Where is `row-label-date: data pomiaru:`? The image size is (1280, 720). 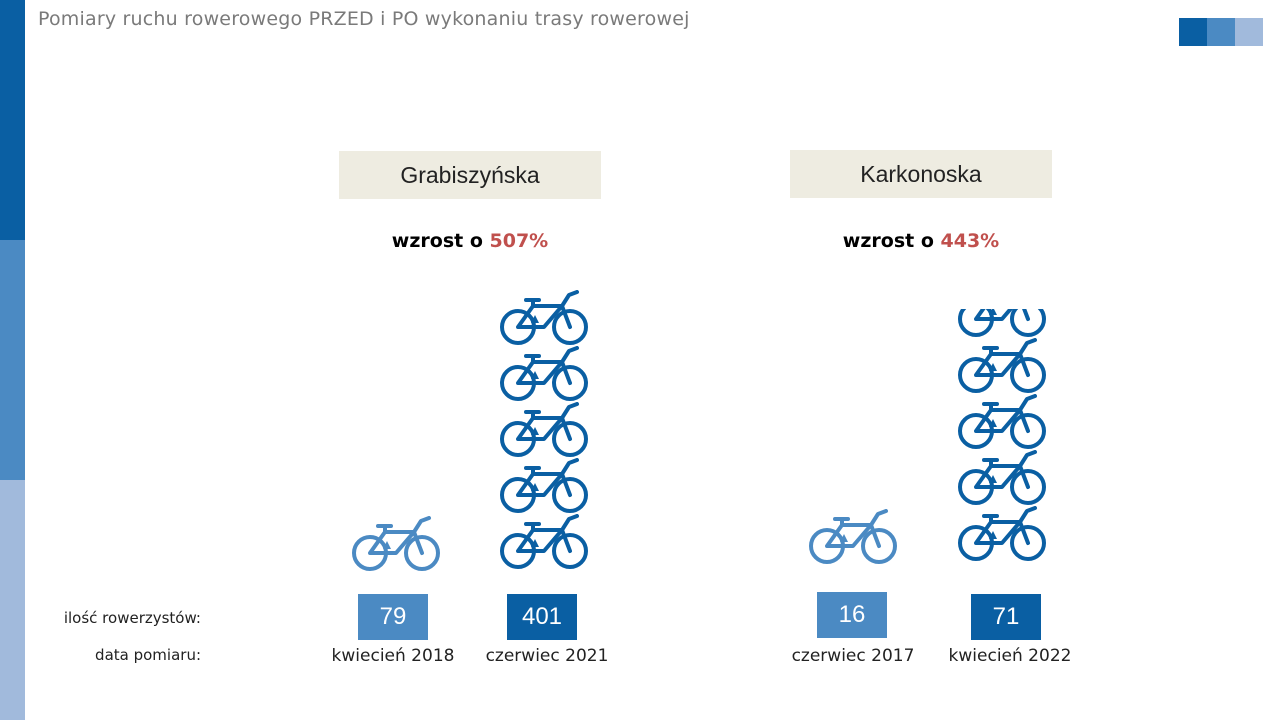
row-label-date: data pomiaru: is located at coordinates (148, 655).